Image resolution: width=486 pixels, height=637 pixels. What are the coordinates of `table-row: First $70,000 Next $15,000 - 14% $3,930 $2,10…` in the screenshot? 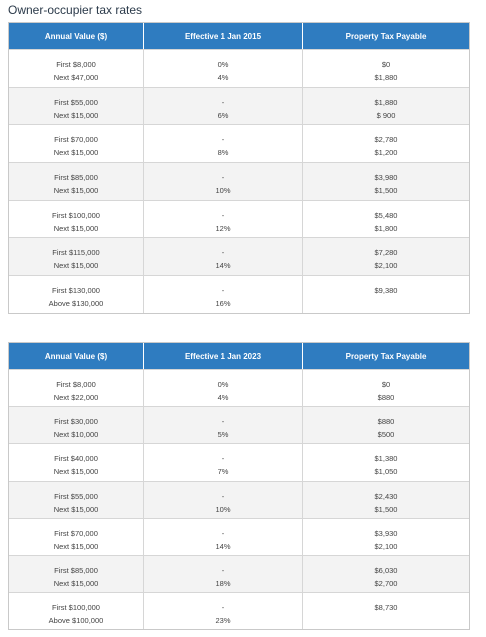 It's located at (239, 536).